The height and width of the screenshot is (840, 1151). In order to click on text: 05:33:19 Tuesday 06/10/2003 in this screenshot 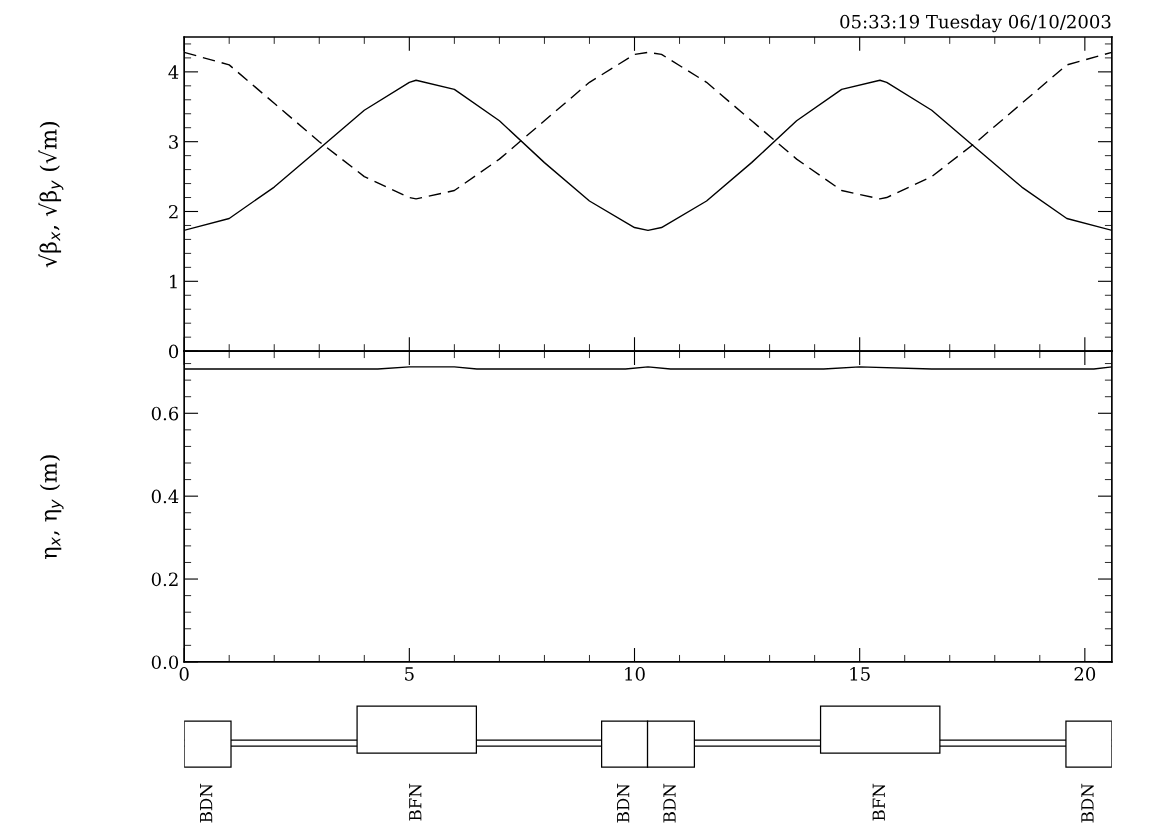, I will do `click(975, 23)`.